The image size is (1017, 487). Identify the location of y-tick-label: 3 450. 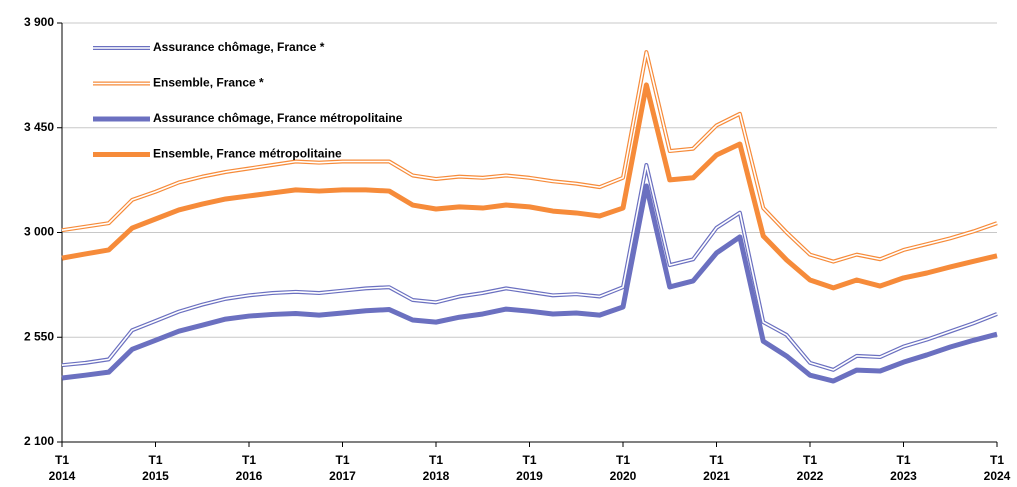
(39, 127).